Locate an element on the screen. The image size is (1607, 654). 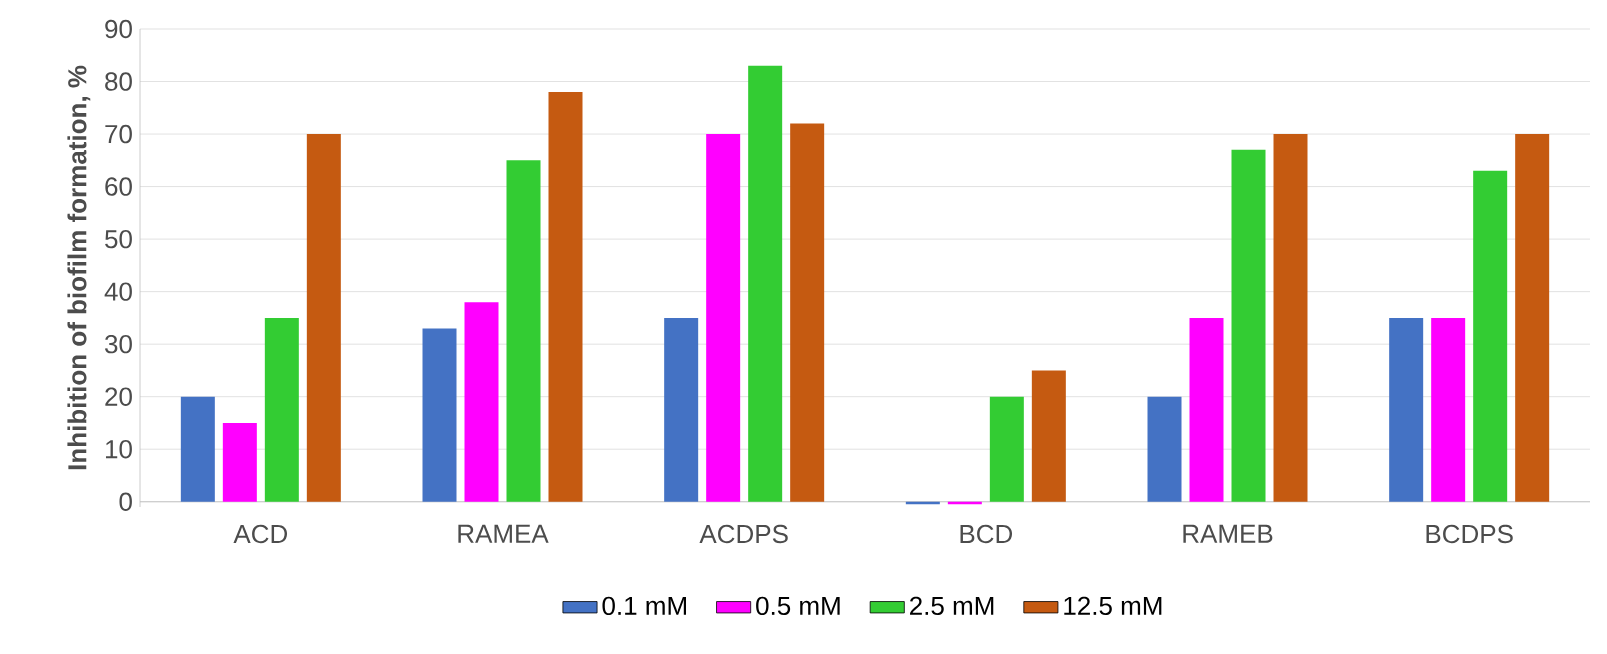
legend-label: 12.5 mM is located at coordinates (1113, 606).